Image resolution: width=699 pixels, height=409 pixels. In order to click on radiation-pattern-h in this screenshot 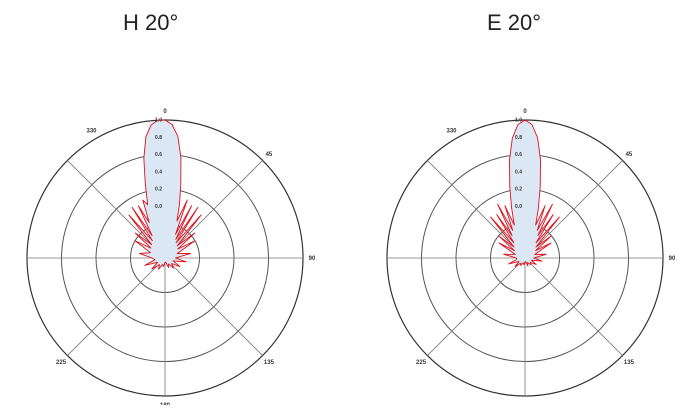, I will do `click(165, 194)`.